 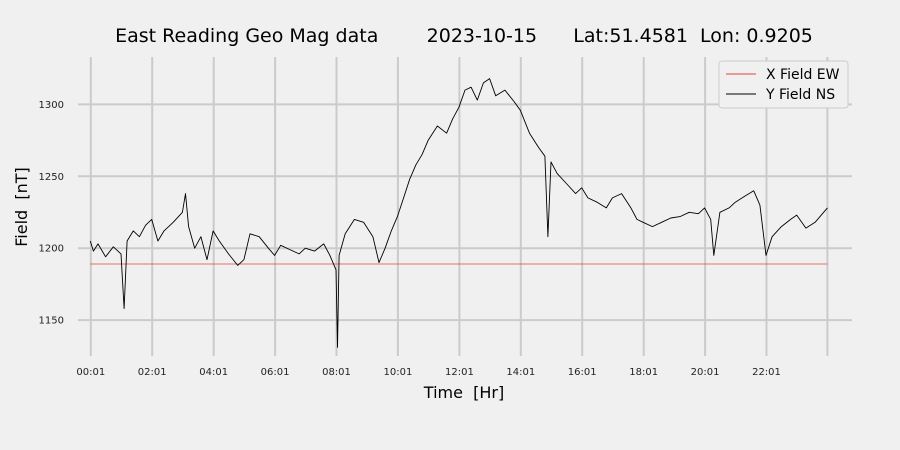 I want to click on x-tick-label: 16:01, so click(x=582, y=372).